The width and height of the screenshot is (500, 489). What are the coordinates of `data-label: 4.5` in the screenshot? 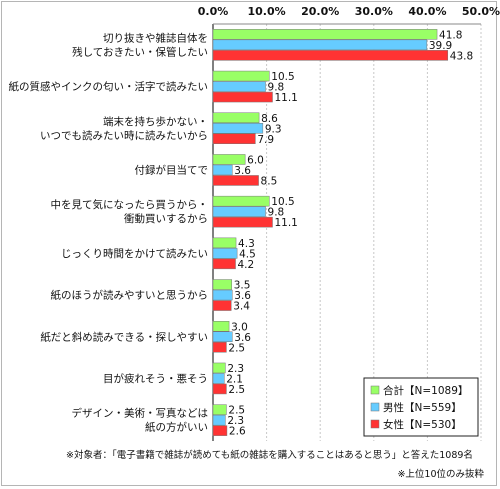 It's located at (247, 254).